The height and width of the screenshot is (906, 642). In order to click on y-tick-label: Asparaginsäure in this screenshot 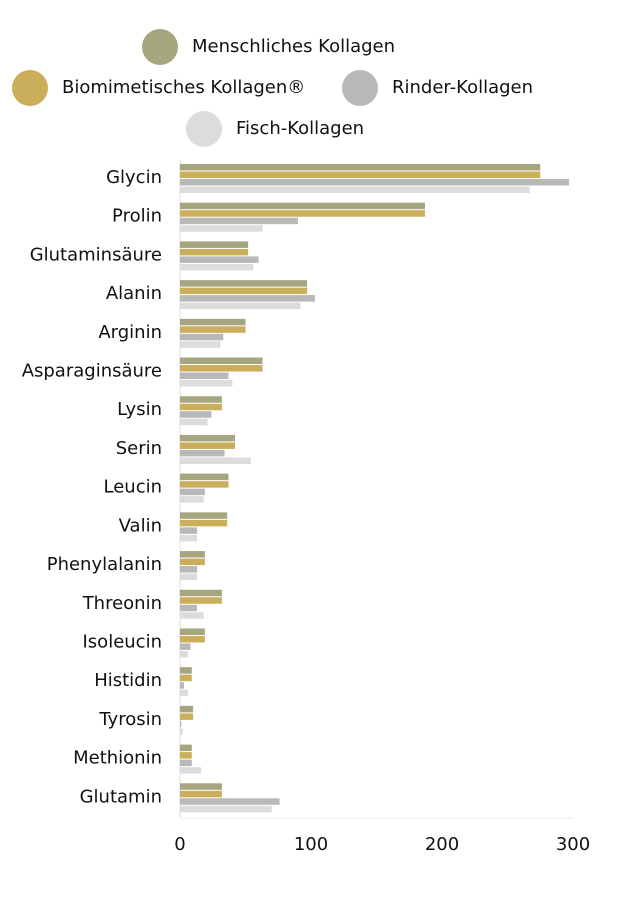, I will do `click(92, 371)`.